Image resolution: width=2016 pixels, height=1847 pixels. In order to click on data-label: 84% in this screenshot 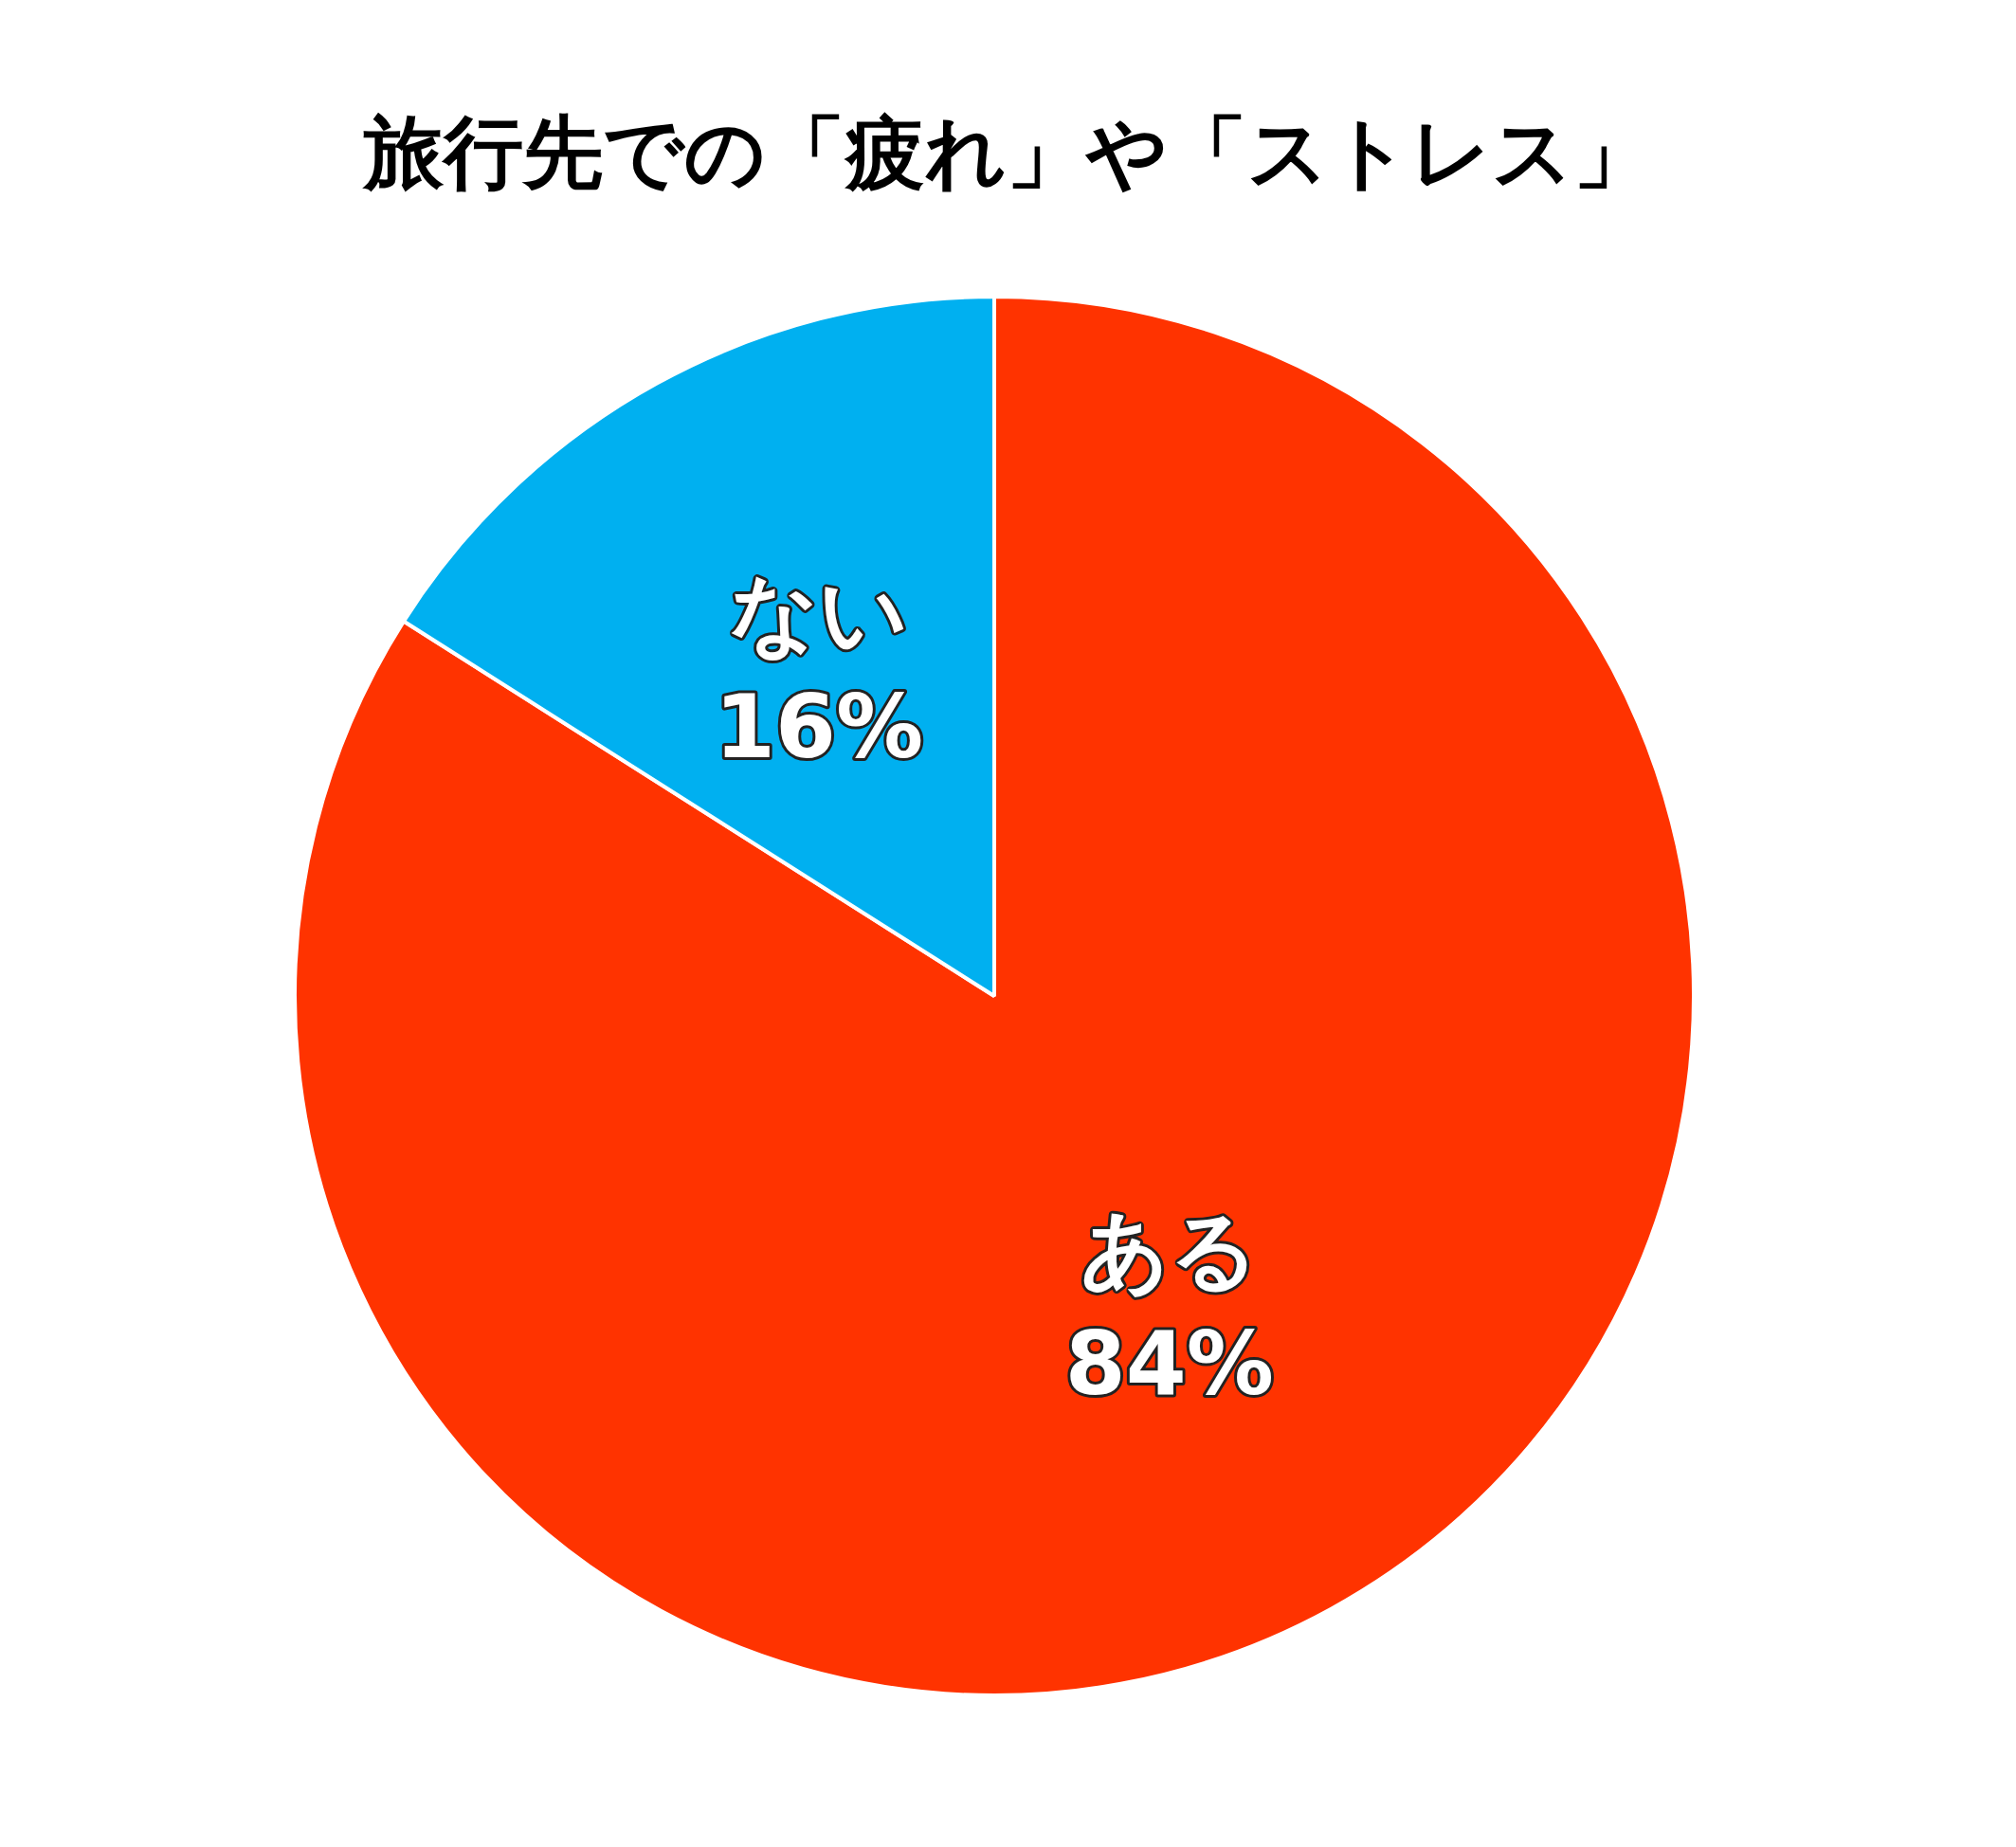, I will do `click(1169, 1364)`.